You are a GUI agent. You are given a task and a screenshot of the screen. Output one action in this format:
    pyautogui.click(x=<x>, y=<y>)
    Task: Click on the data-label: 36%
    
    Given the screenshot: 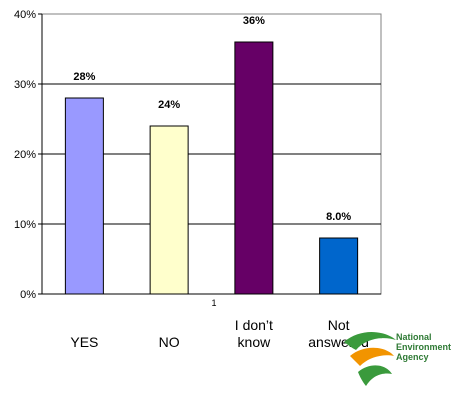 What is the action you would take?
    pyautogui.click(x=254, y=21)
    